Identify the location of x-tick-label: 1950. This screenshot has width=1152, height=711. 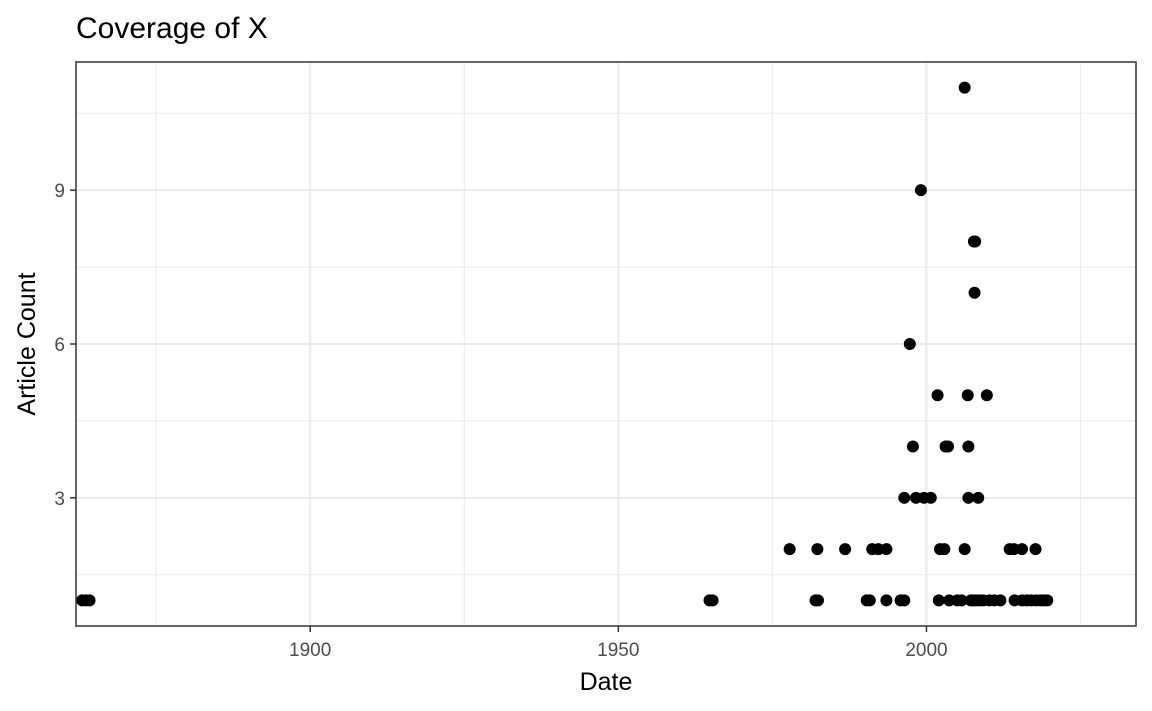
(618, 650).